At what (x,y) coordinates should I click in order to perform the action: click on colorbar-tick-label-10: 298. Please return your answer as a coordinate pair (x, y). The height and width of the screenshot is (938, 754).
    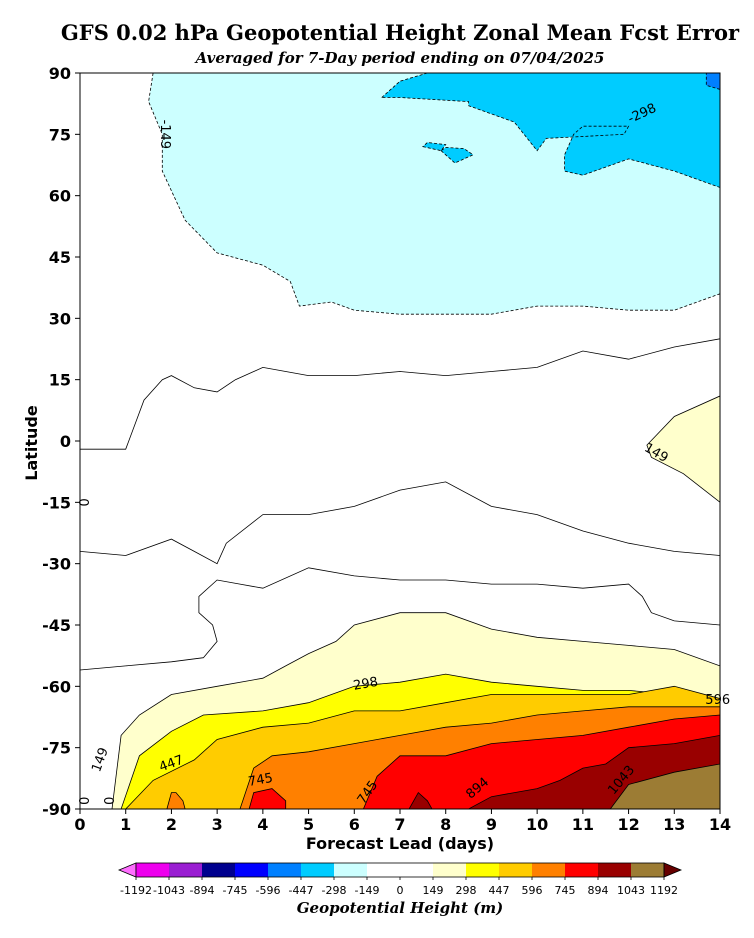
    Looking at the image, I should click on (466, 890).